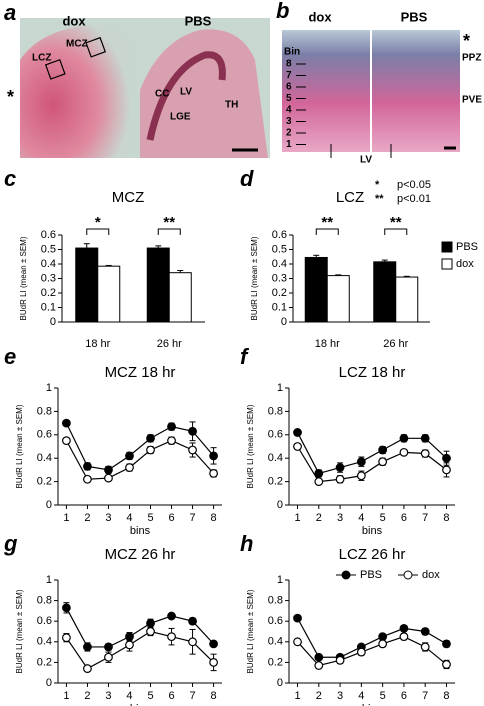  I want to click on x-tick-label: 18 hr, so click(97, 344).